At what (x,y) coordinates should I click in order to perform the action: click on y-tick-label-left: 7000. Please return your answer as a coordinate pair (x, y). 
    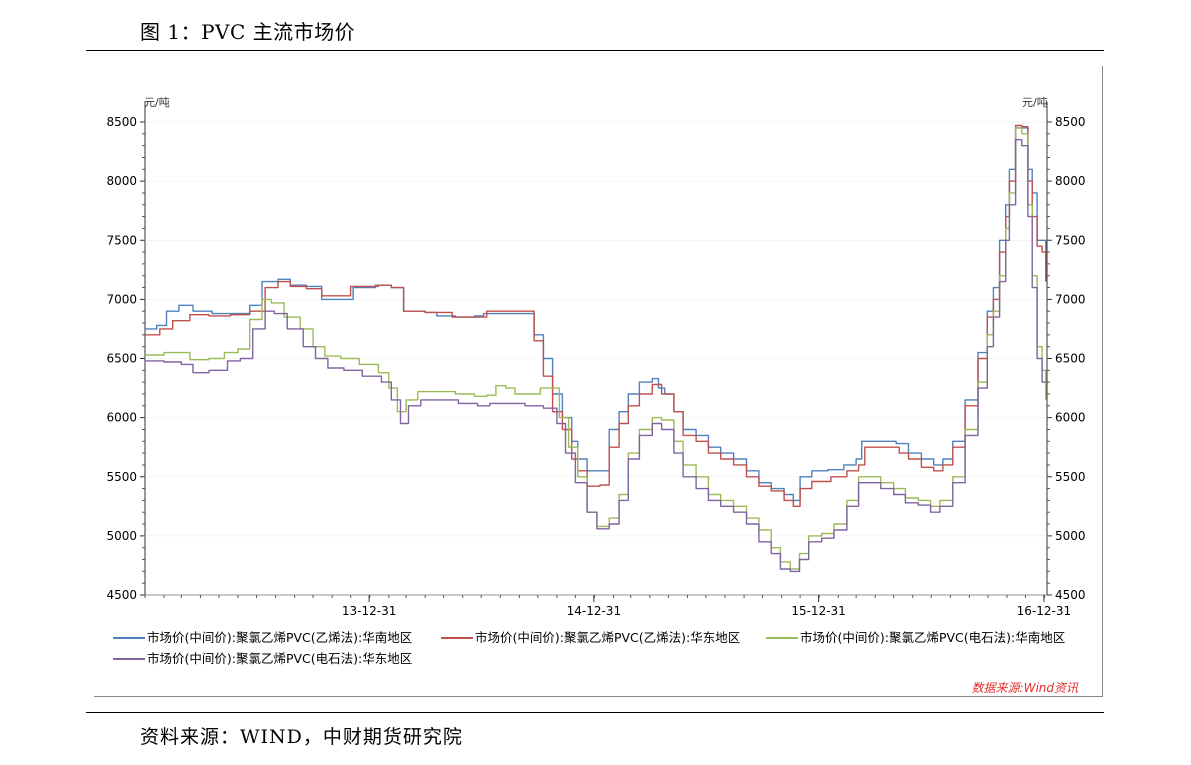
    Looking at the image, I should click on (121, 299).